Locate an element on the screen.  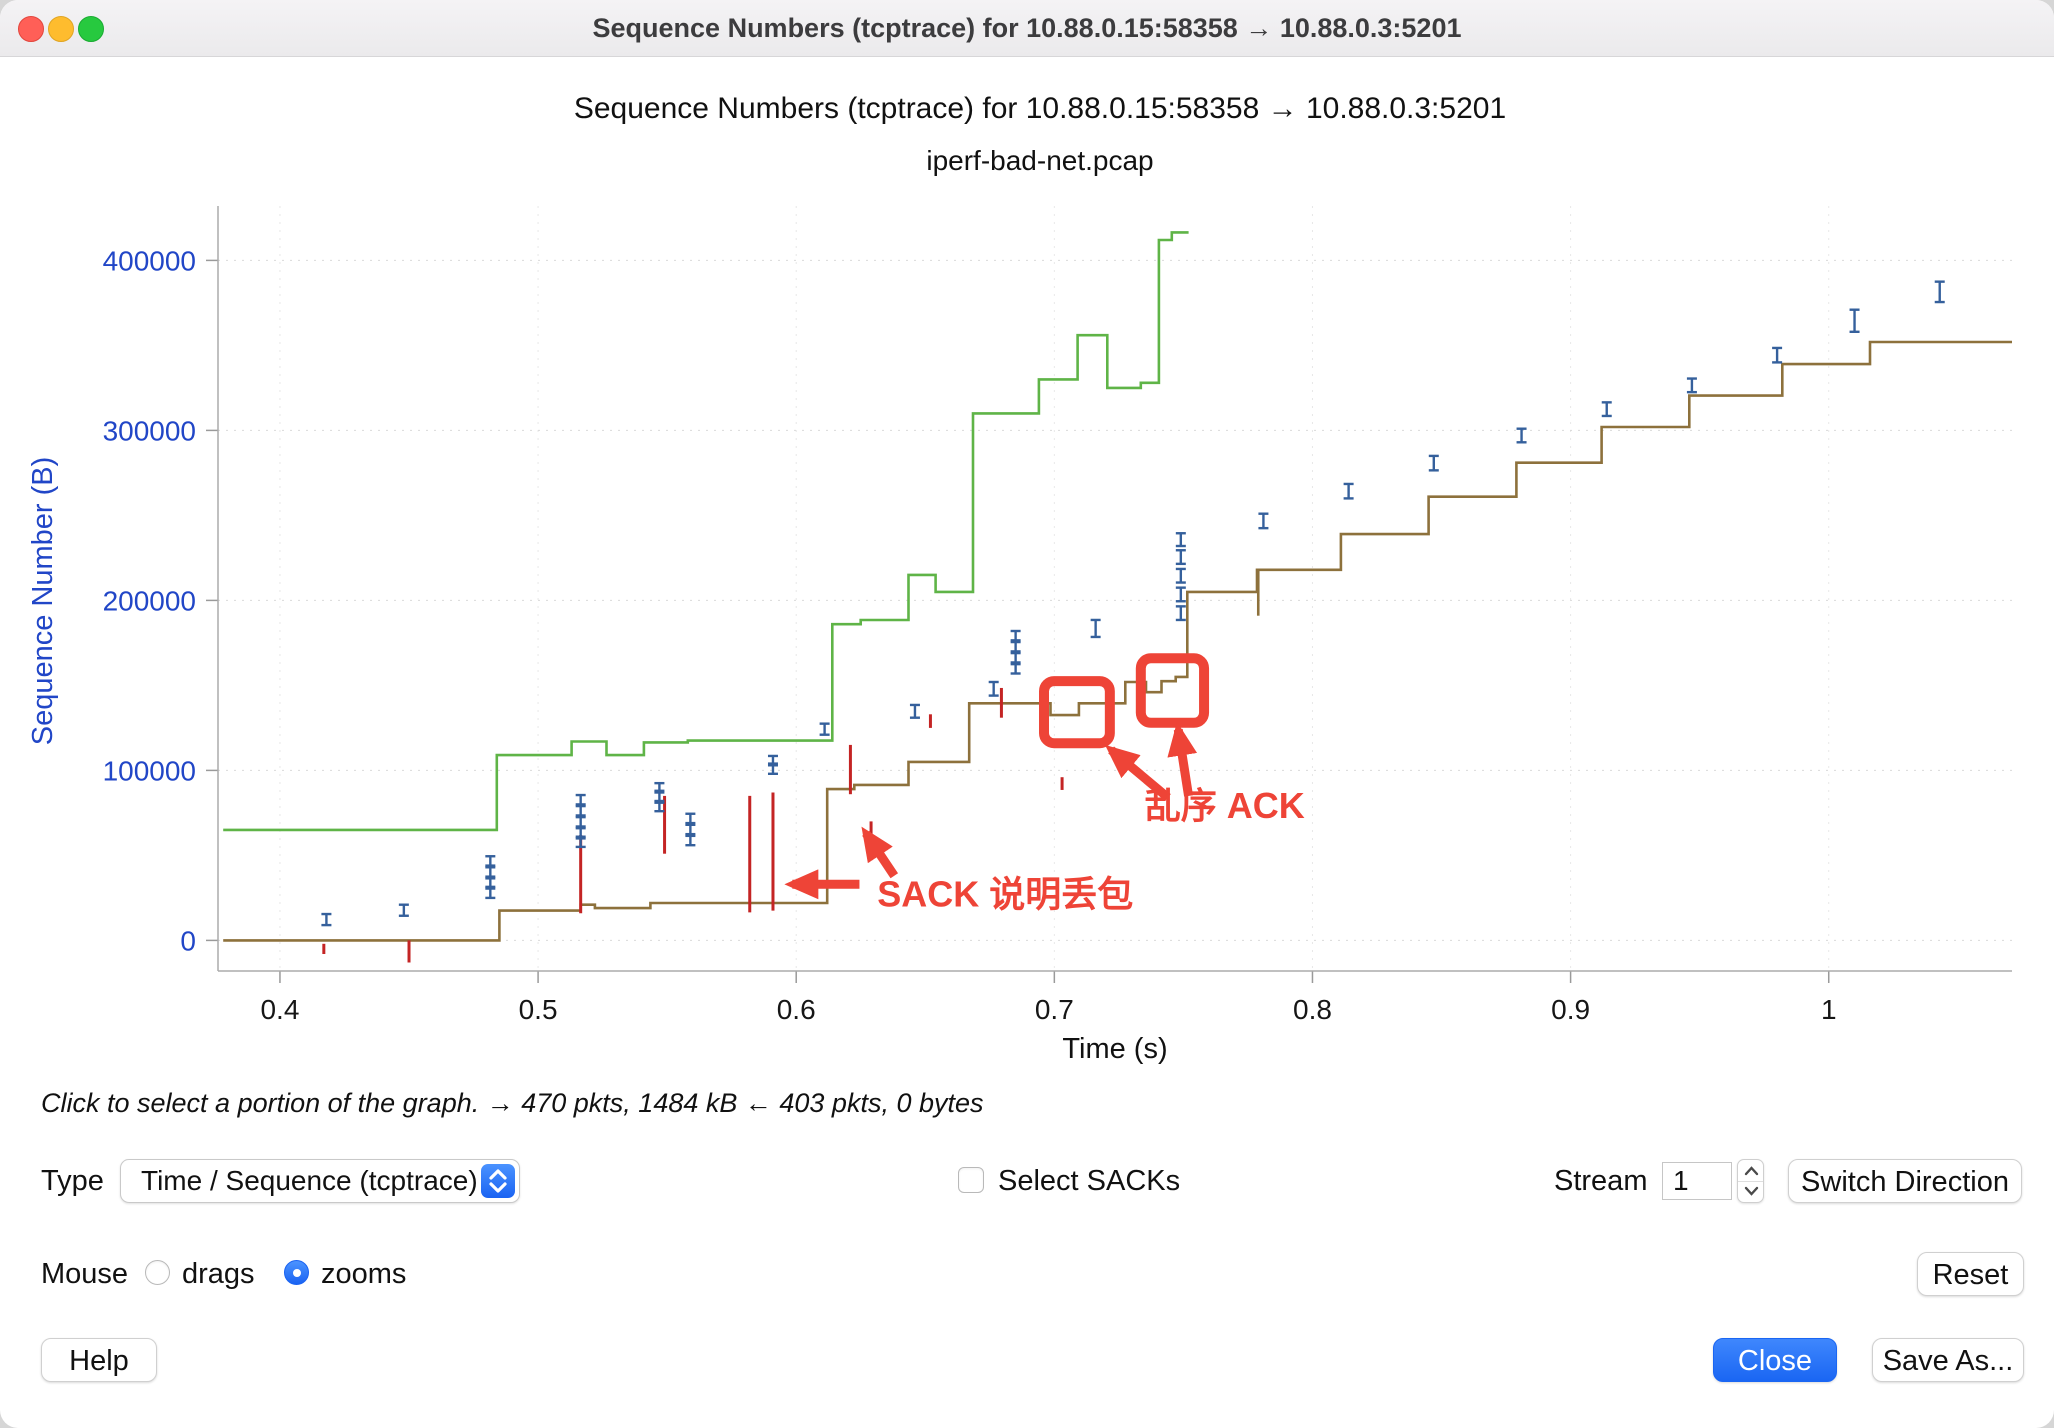
mouse-drags-label: drags is located at coordinates (218, 1274).